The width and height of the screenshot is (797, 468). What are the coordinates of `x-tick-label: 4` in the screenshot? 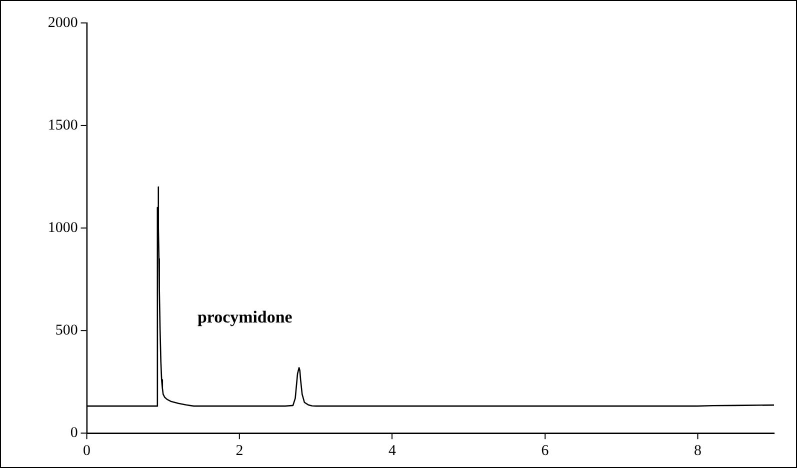 It's located at (392, 451).